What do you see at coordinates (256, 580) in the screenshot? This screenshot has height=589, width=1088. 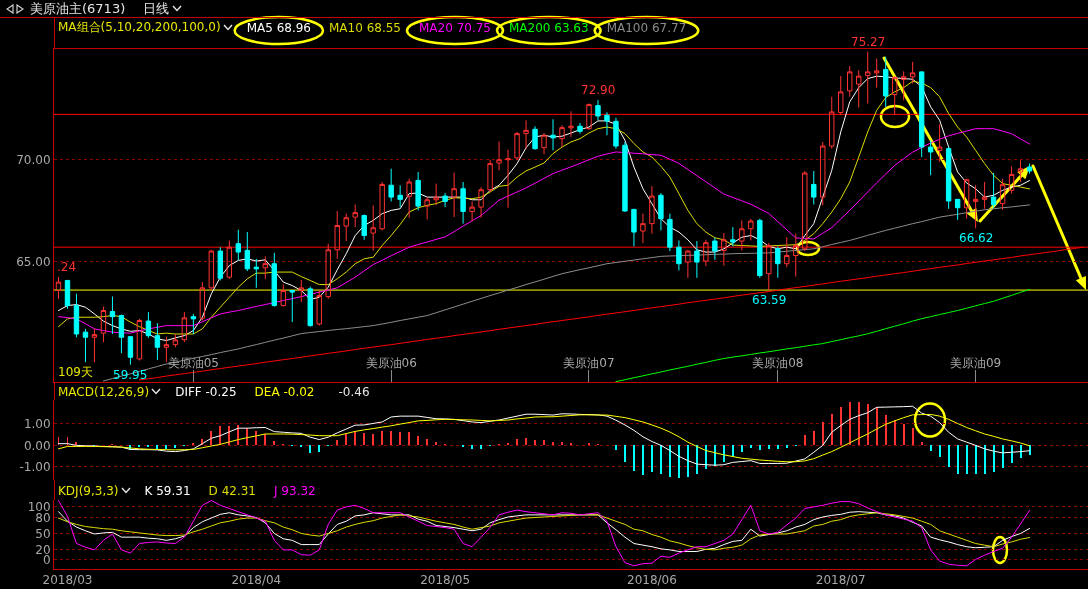 I see `x-tick-label: 2018/04` at bounding box center [256, 580].